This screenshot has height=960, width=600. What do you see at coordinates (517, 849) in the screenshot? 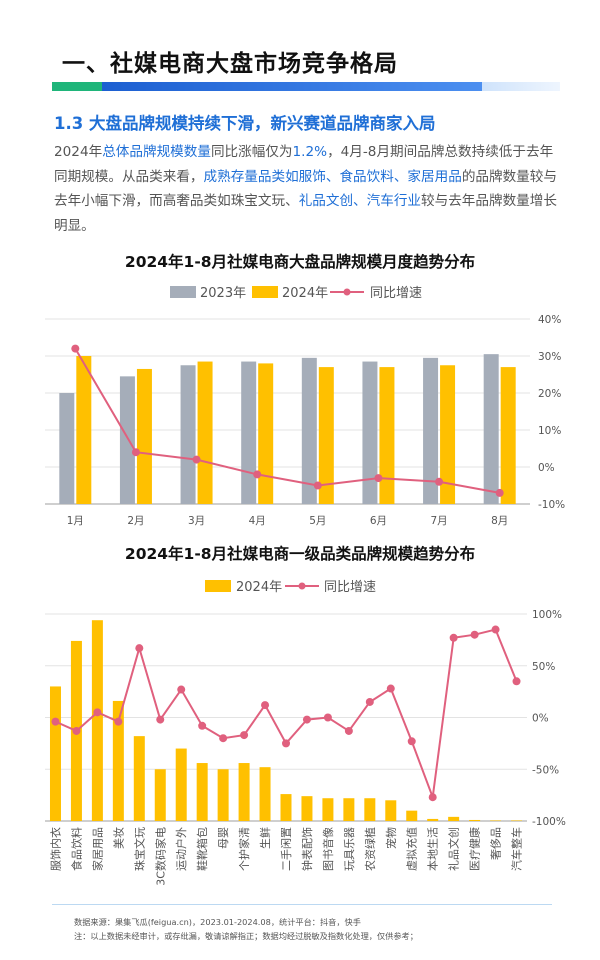
I see `x-tick-label: 汽车整车` at bounding box center [517, 849].